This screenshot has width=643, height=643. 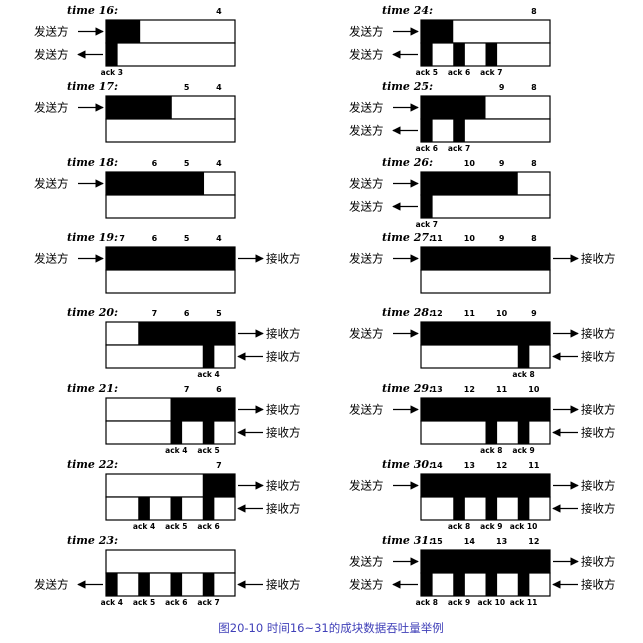 I want to click on segment-number: 15, so click(x=438, y=541).